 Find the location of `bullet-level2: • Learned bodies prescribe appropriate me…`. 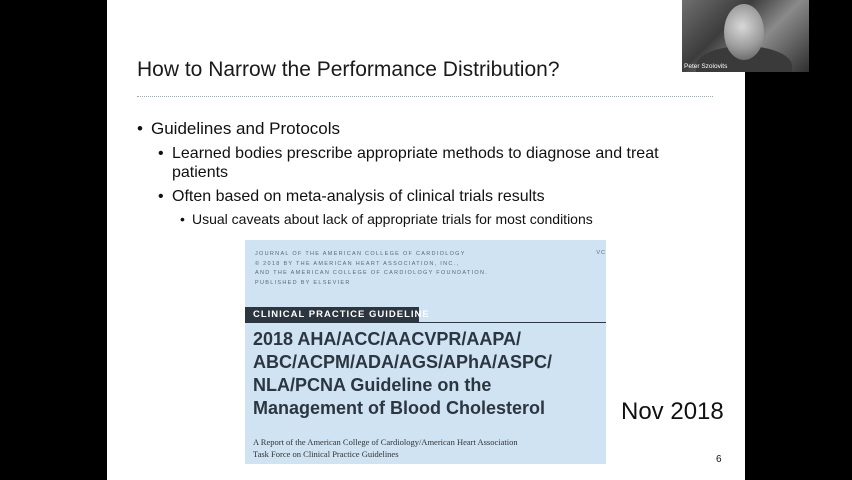

bullet-level2: • Learned bodies prescribe appropriate me… is located at coordinates (408, 154).